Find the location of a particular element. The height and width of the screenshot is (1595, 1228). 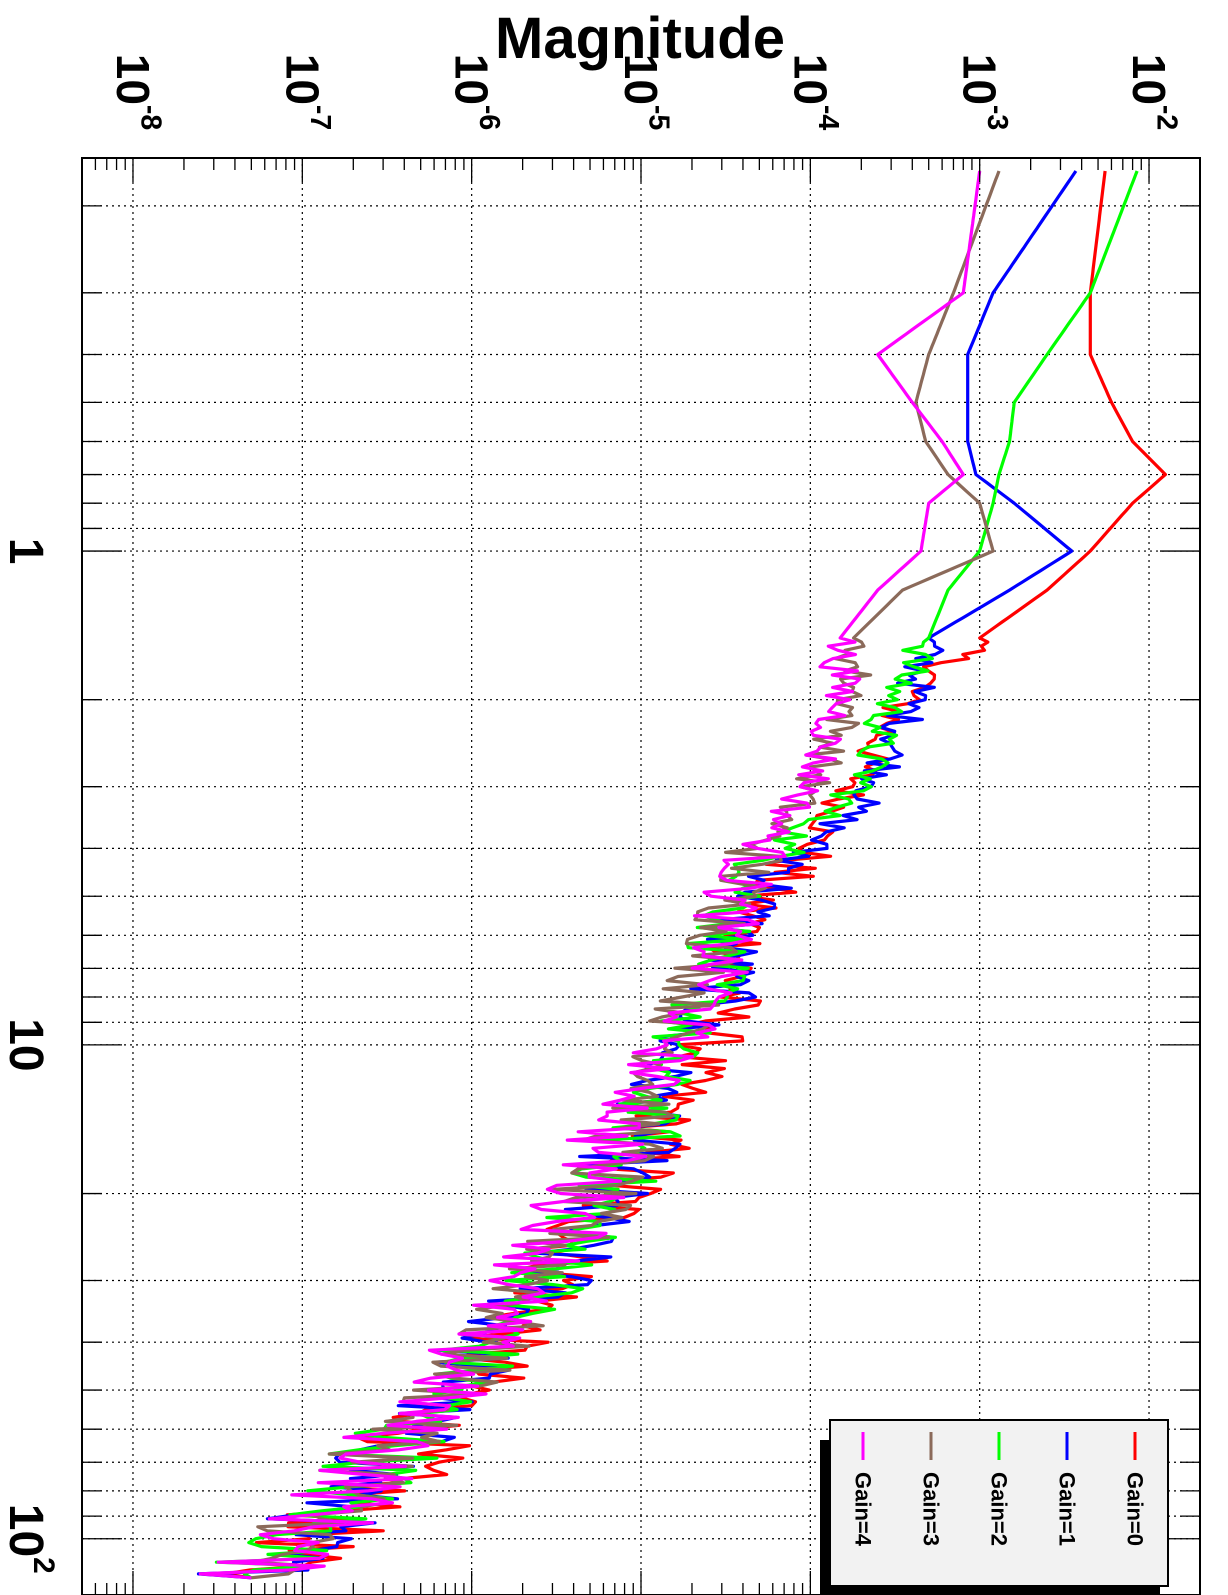

tick-label-mantissa: 1 is located at coordinates (26, 551).